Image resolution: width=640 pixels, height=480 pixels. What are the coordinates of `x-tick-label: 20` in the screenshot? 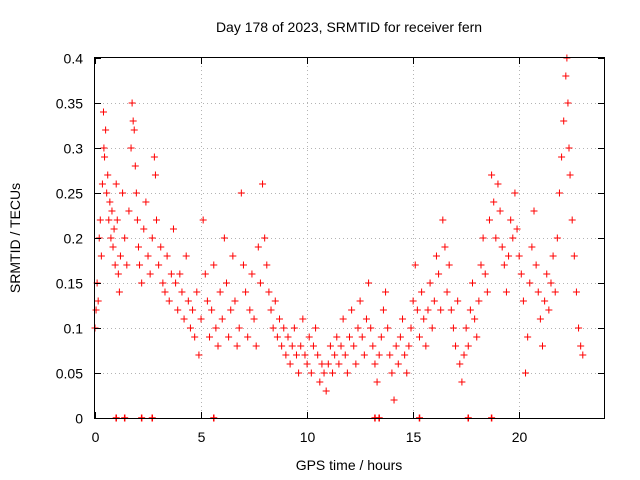 It's located at (520, 437).